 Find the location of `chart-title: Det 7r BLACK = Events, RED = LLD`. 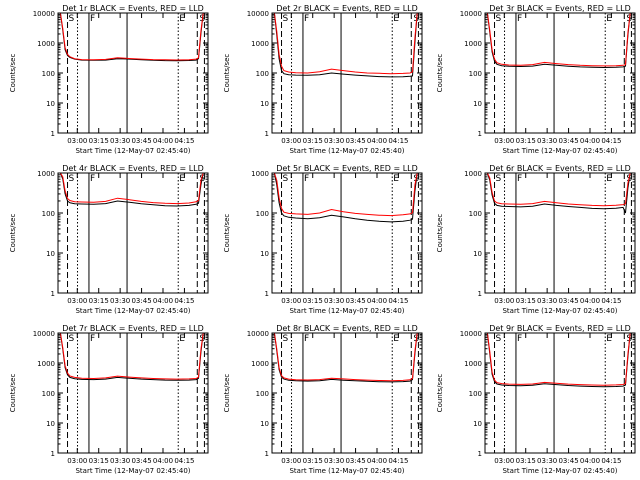

chart-title: Det 7r BLACK = Events, RED = LLD is located at coordinates (133, 328).